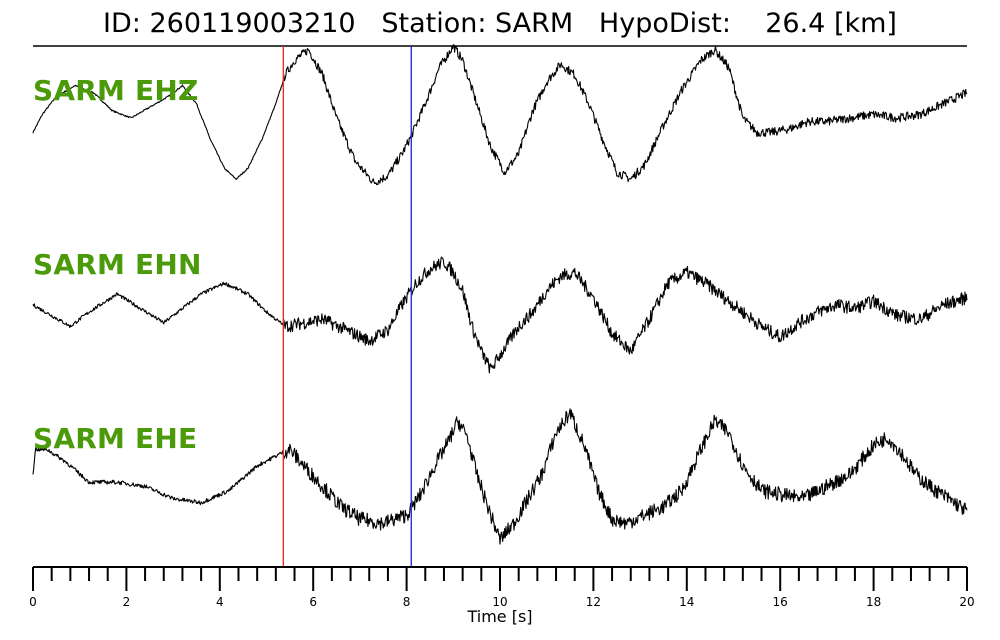  What do you see at coordinates (117, 264) in the screenshot?
I see `trace-label-ehn: SARM EHN` at bounding box center [117, 264].